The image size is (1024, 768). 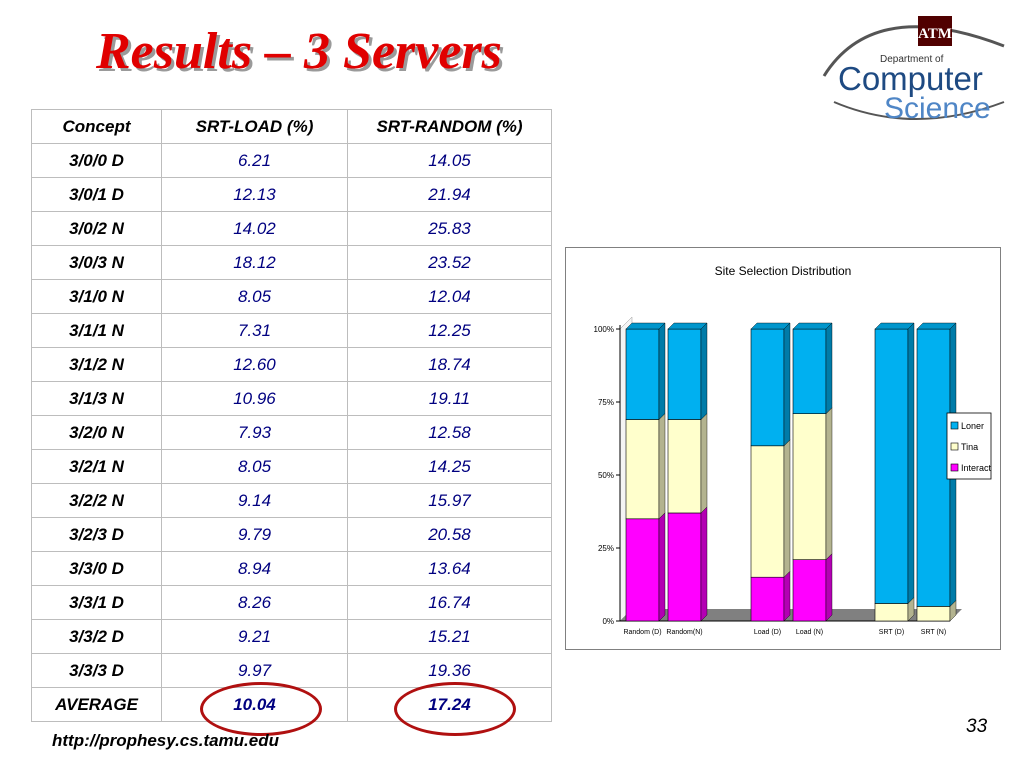 I want to click on bar-tina-0-side, so click(x=662, y=466).